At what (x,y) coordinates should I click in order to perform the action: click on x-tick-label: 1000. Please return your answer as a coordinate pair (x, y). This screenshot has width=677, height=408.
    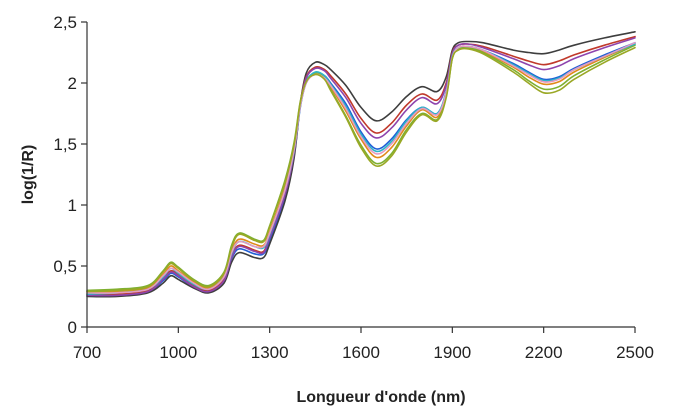
    Looking at the image, I should click on (178, 352).